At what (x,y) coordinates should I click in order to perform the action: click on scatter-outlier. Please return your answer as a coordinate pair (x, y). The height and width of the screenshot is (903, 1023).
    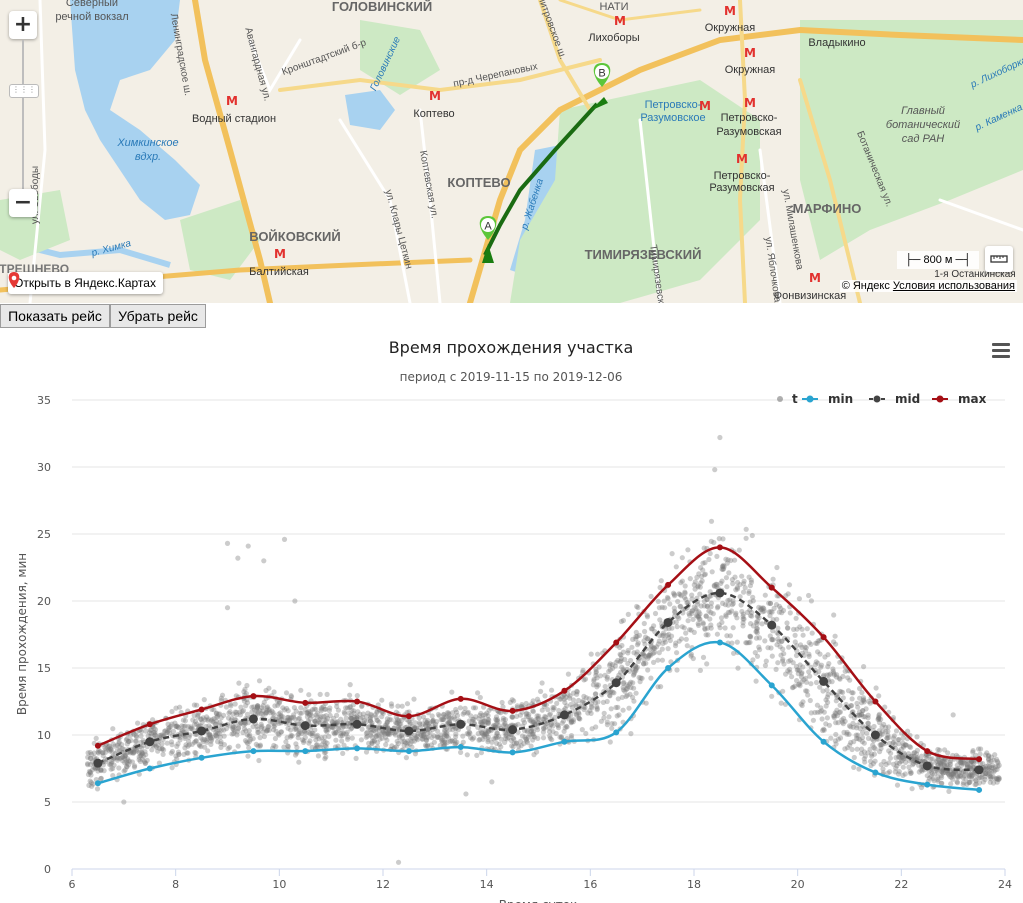
    Looking at the image, I should click on (777, 567).